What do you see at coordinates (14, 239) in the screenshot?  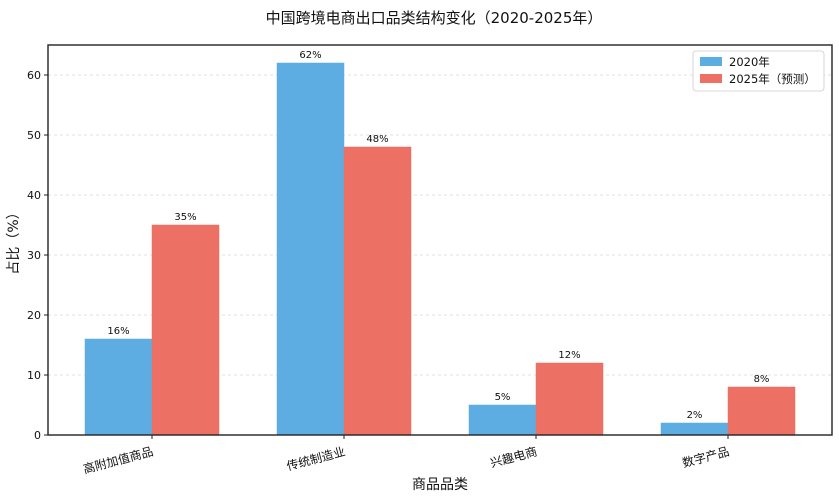 I see `y-axis-label: 占比（%）` at bounding box center [14, 239].